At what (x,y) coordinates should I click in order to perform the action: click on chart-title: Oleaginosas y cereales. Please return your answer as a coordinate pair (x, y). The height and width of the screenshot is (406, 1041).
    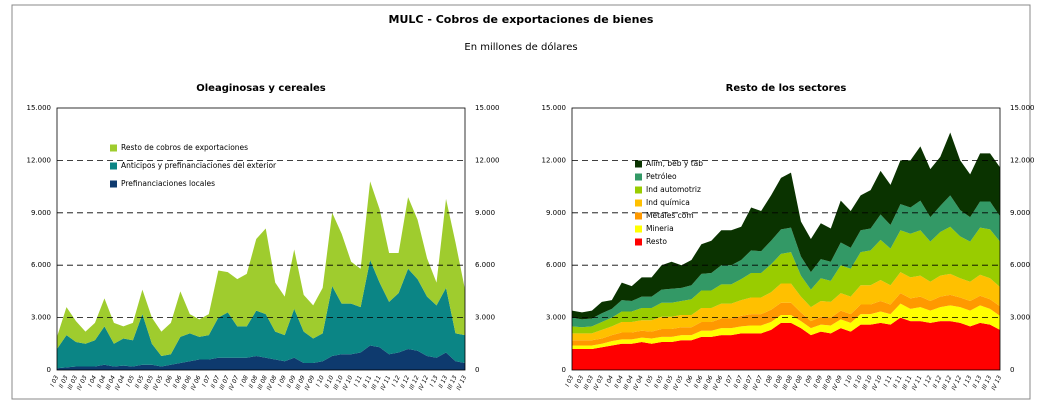
    Looking at the image, I should click on (261, 88).